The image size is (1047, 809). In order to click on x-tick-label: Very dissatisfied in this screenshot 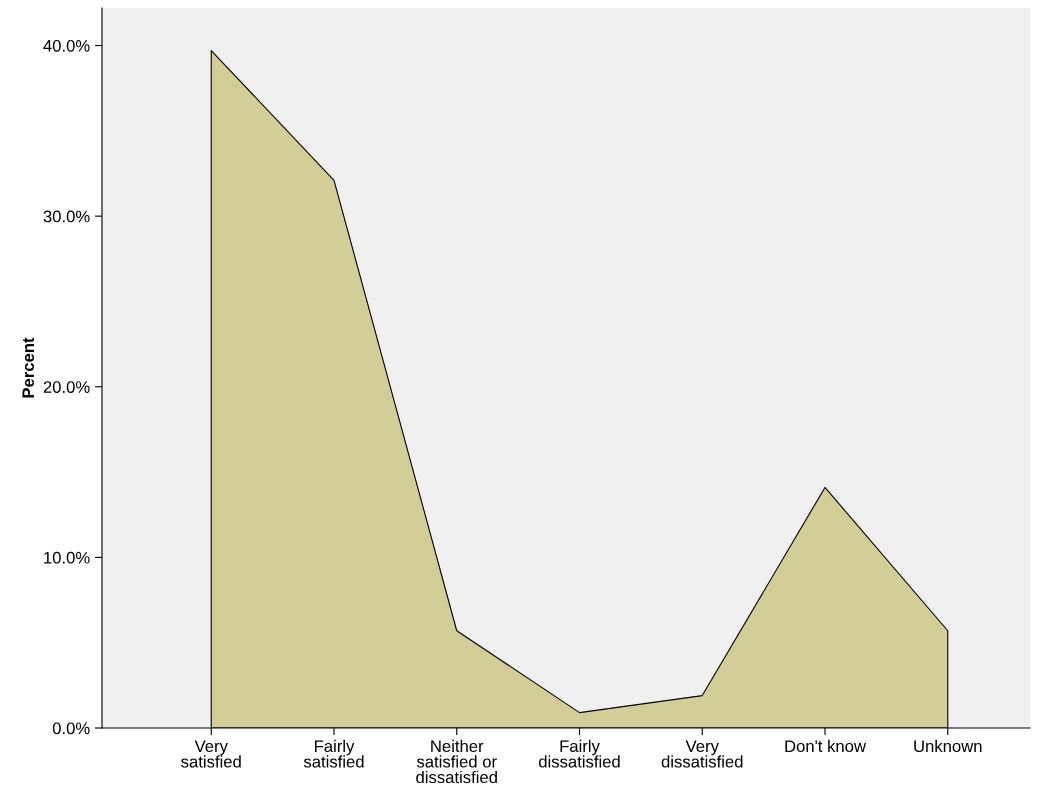, I will do `click(702, 754)`.